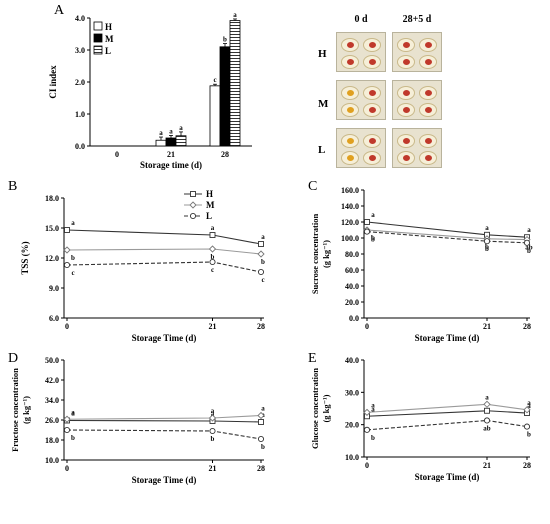 This screenshot has width=550, height=524. Describe the element at coordinates (73, 412) in the screenshot. I see `chart-d-sig-letter: a` at that location.